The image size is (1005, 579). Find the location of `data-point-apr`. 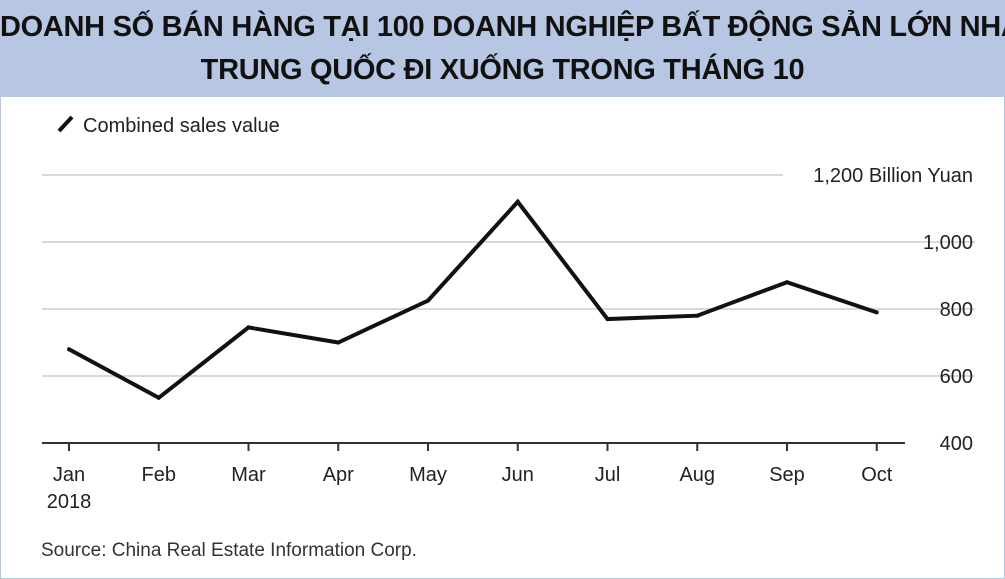

data-point-apr is located at coordinates (338, 342).